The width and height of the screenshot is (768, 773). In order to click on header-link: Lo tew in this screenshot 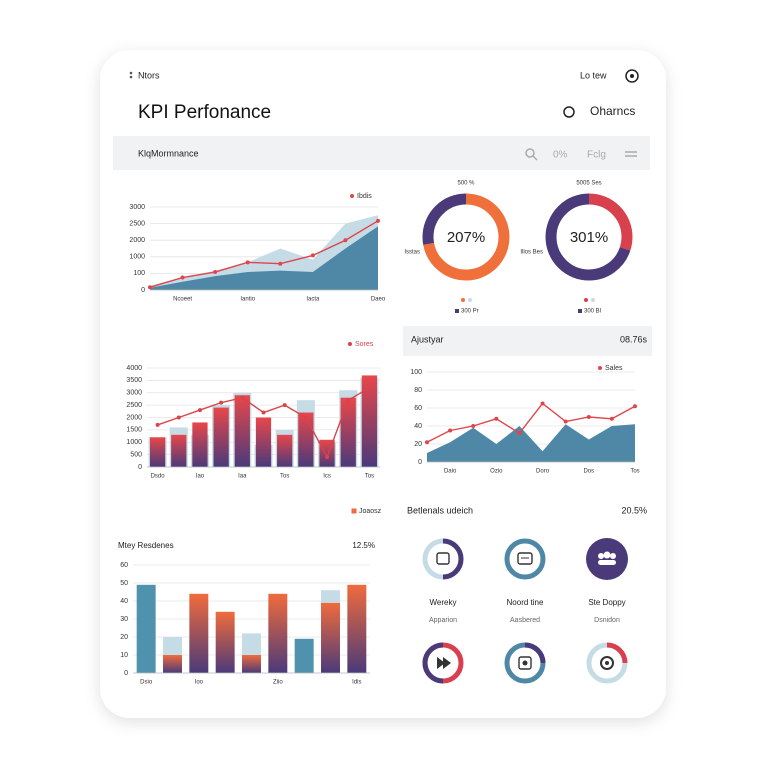, I will do `click(593, 75)`.